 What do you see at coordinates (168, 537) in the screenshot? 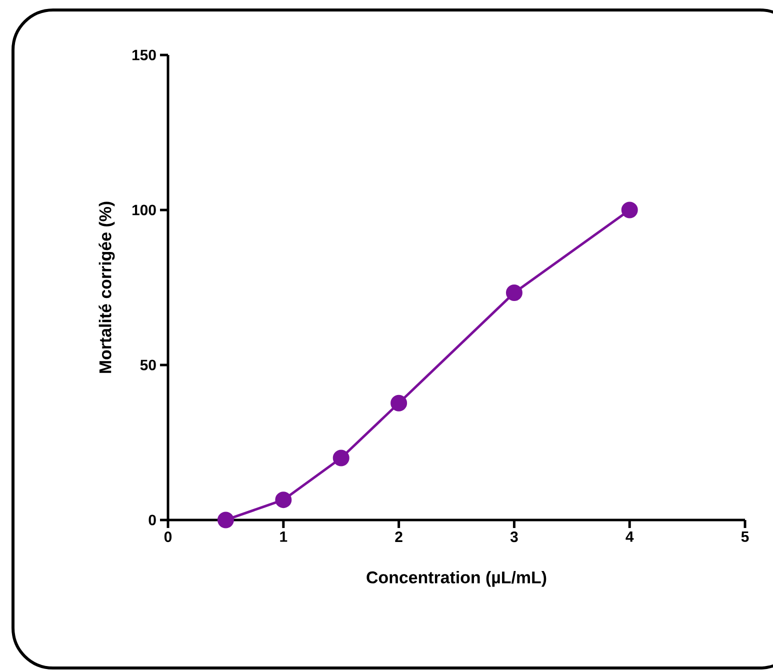
I see `x-tick-label: 0` at bounding box center [168, 537].